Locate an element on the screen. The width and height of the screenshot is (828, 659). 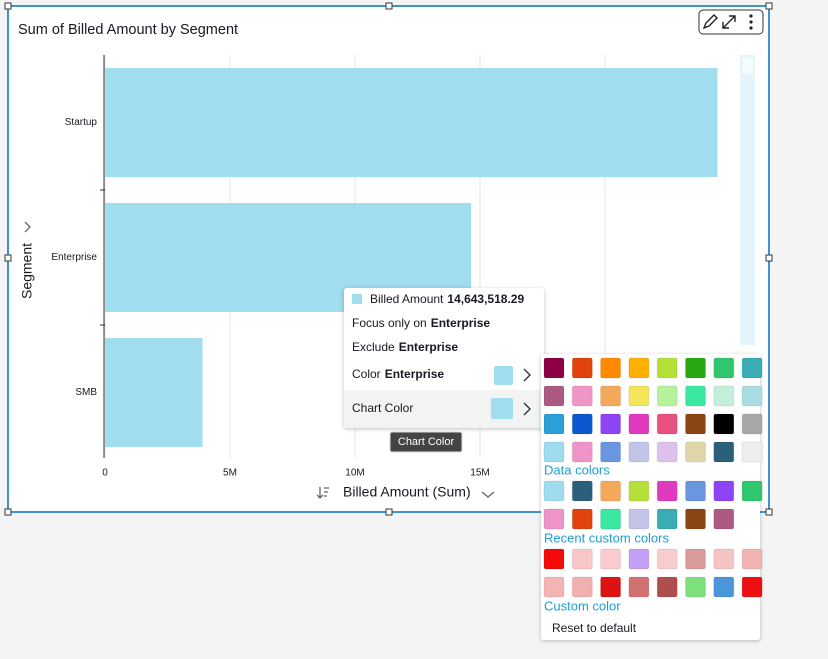
menu-item: Focus only on Enterprise is located at coordinates (421, 323).